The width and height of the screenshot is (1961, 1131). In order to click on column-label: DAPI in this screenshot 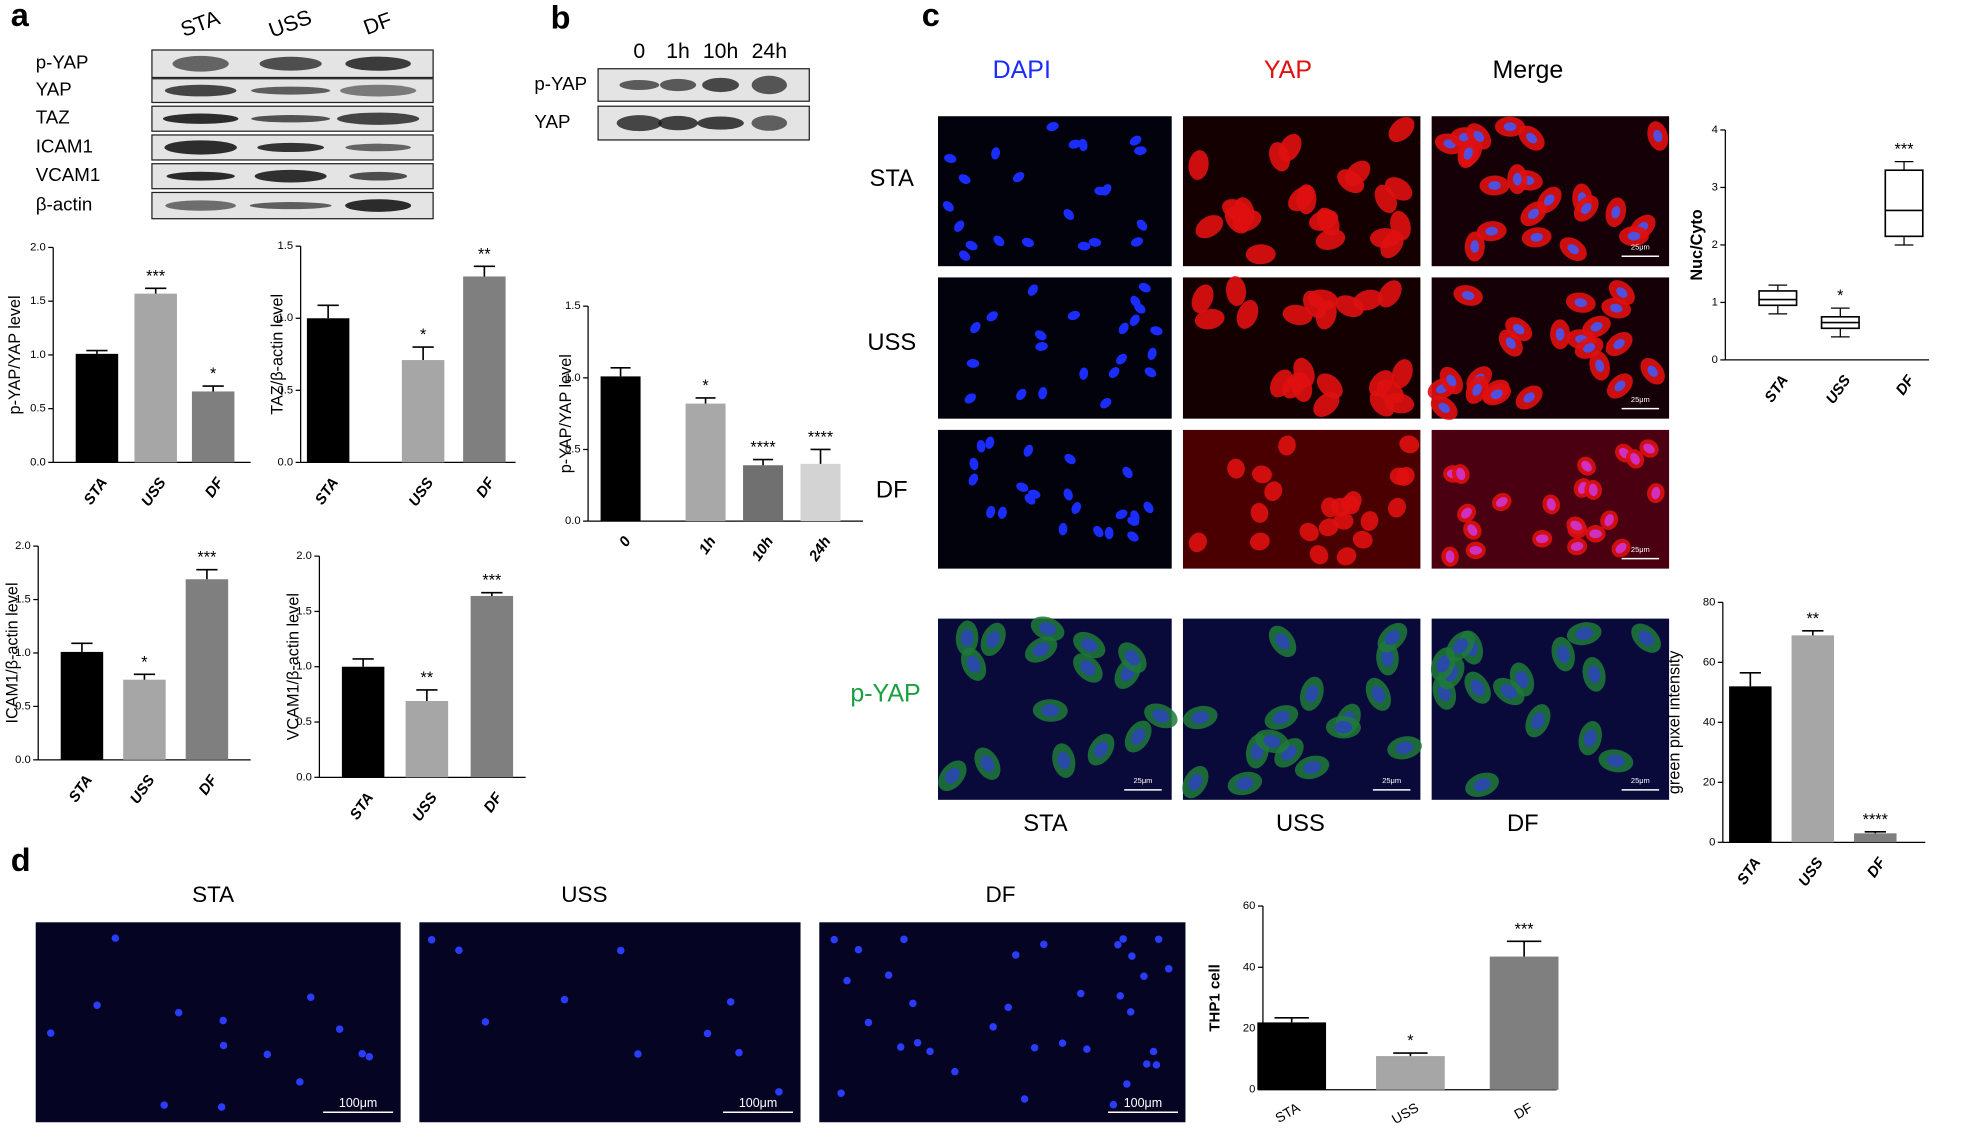, I will do `click(1022, 70)`.